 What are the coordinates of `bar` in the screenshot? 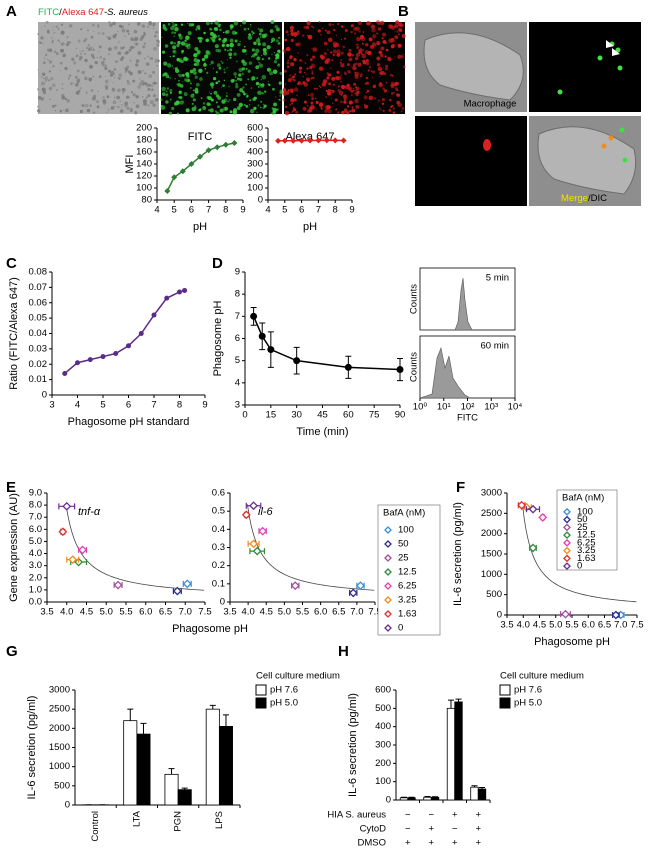 It's located at (458, 751).